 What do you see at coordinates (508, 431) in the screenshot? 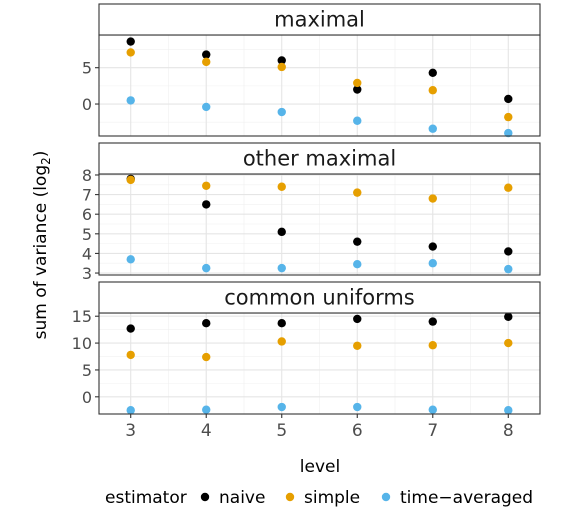
I see `x-tick-label: 8` at bounding box center [508, 431].